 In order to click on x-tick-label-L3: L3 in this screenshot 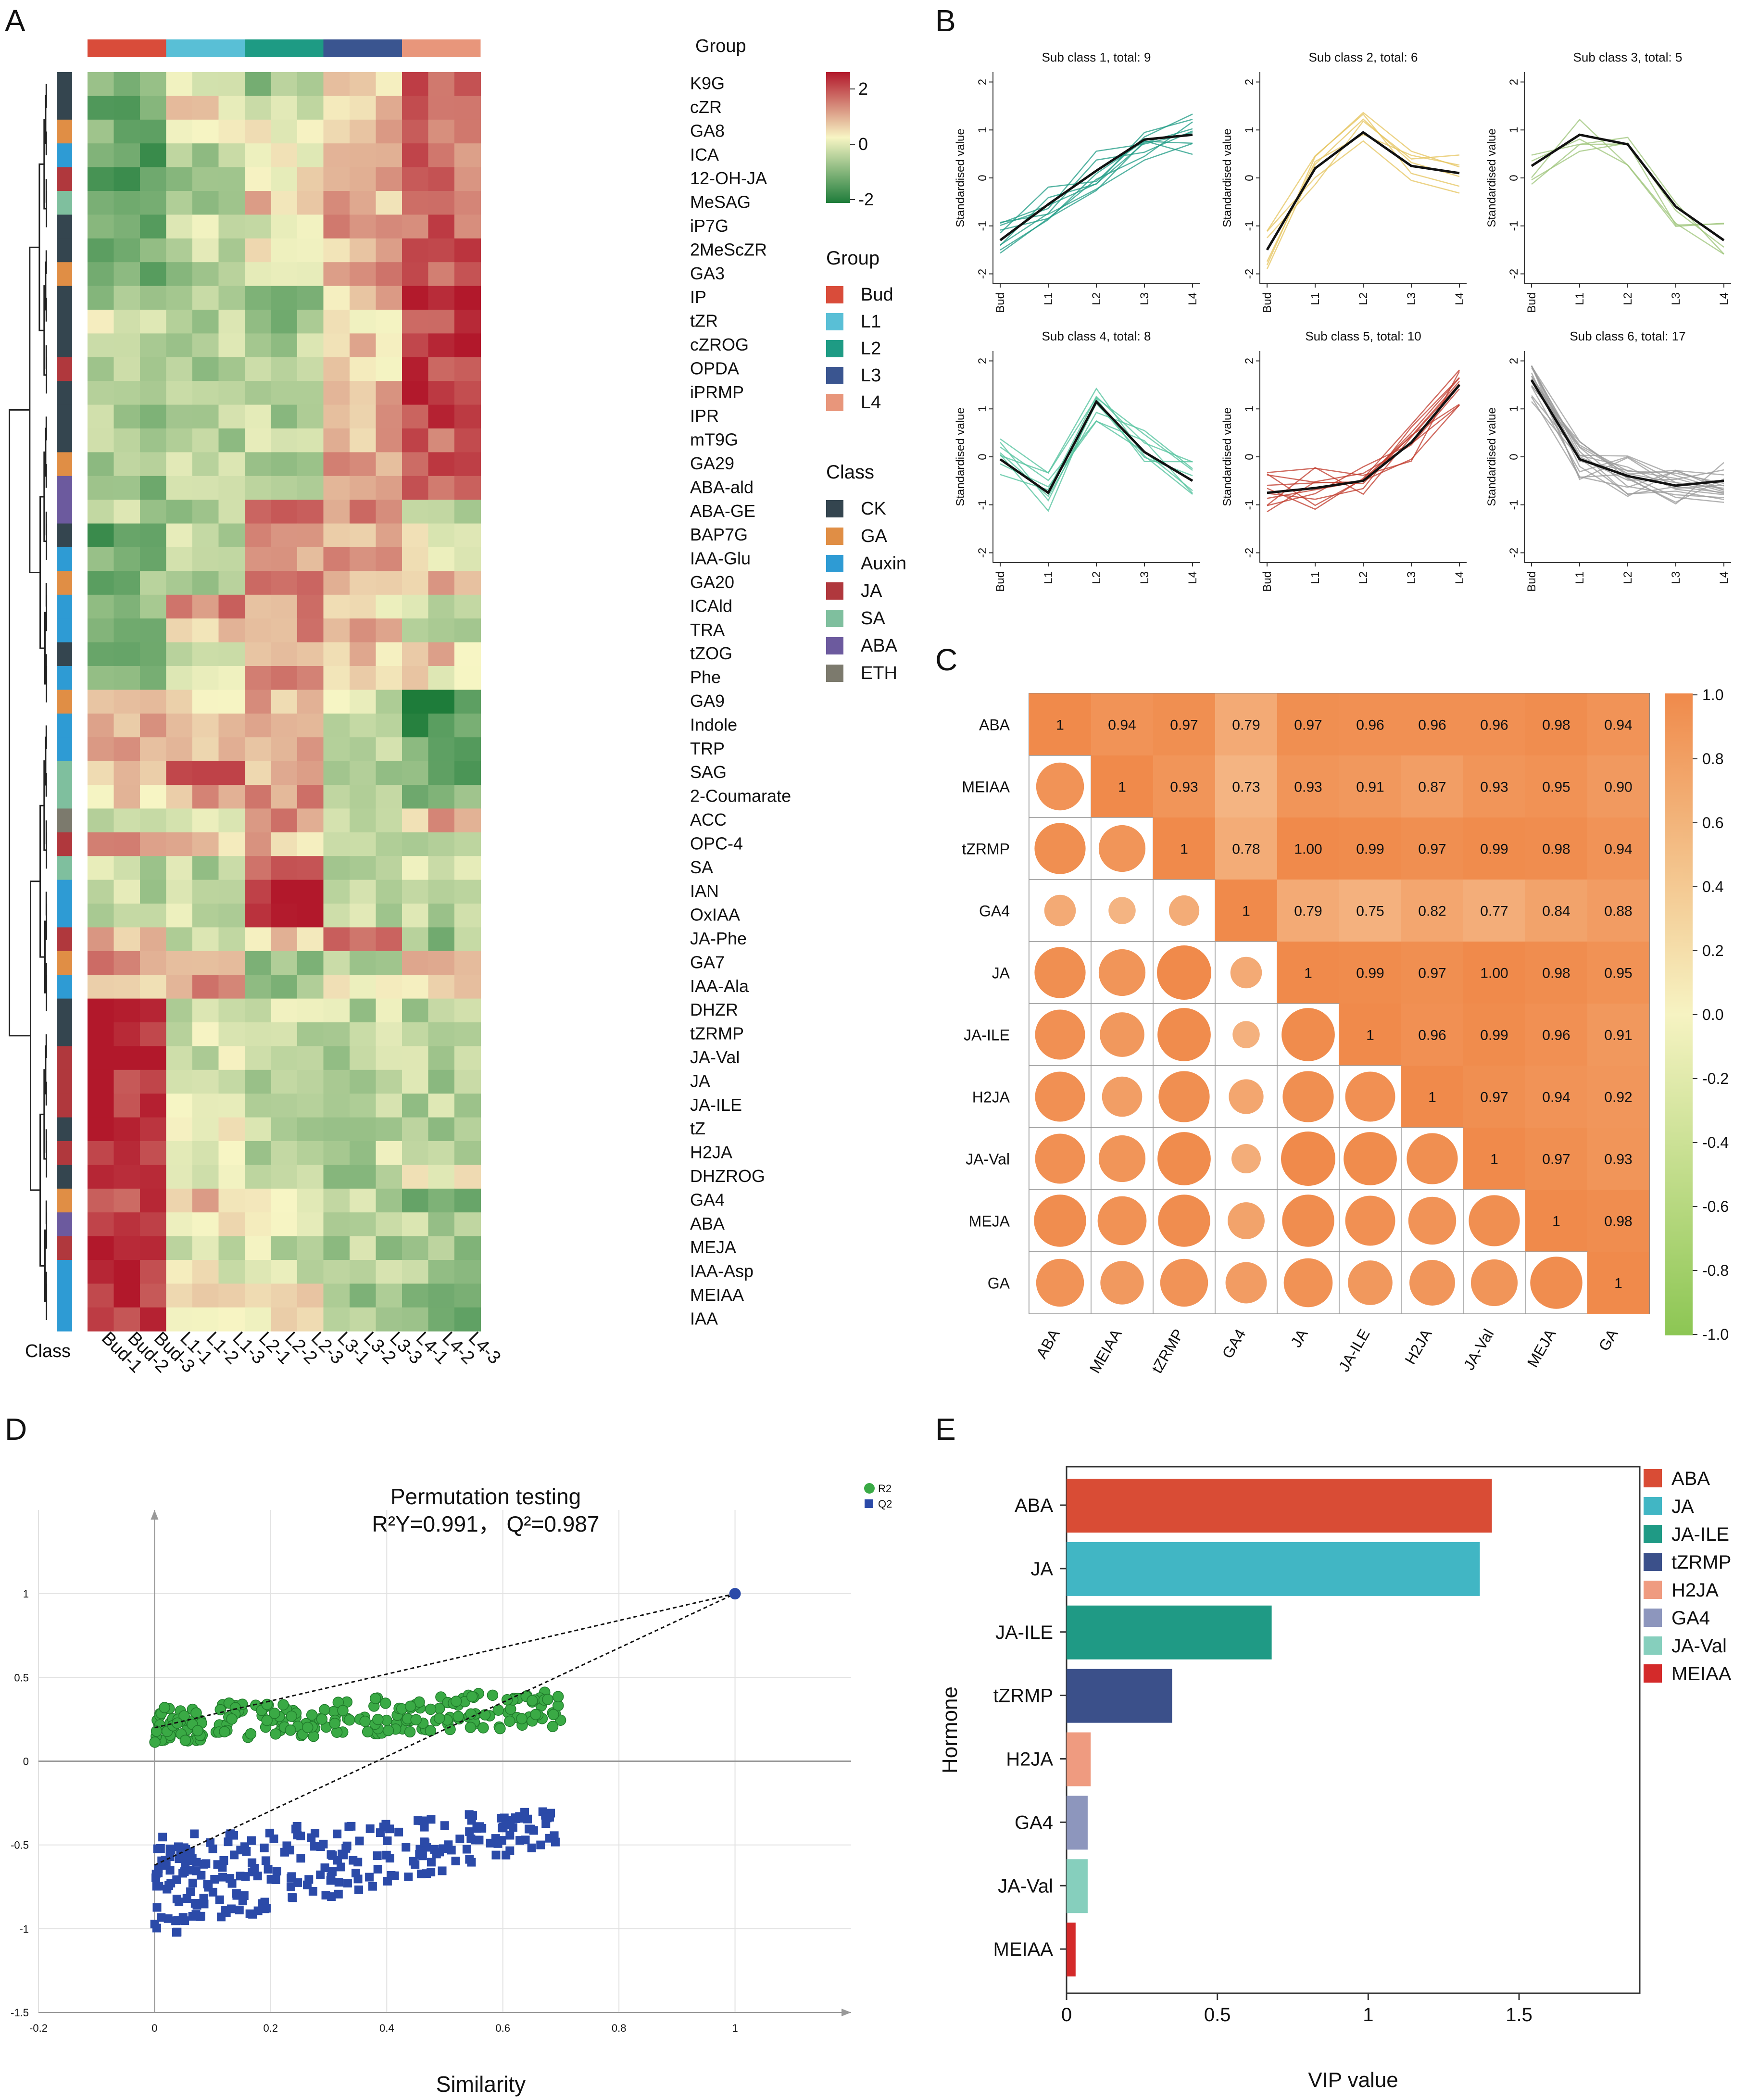, I will do `click(1144, 298)`.